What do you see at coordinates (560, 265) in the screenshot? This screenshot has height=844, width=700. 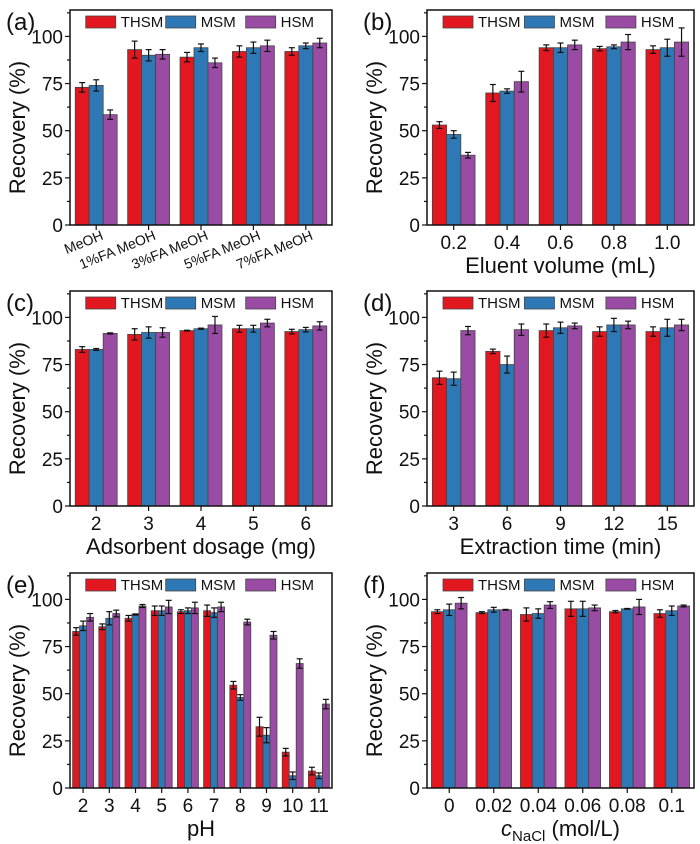 I see `x-axis-title: Eluent volume (mL)` at bounding box center [560, 265].